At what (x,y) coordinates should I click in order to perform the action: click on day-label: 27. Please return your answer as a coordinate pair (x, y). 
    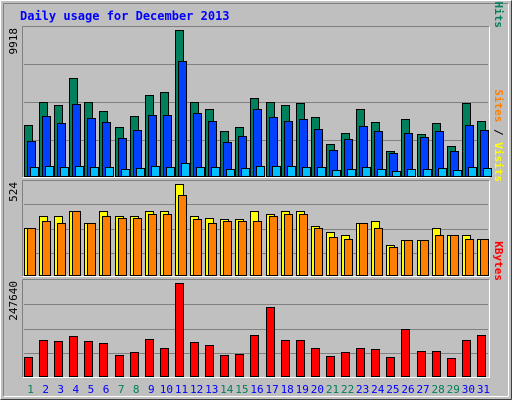
    Looking at the image, I should click on (422, 389).